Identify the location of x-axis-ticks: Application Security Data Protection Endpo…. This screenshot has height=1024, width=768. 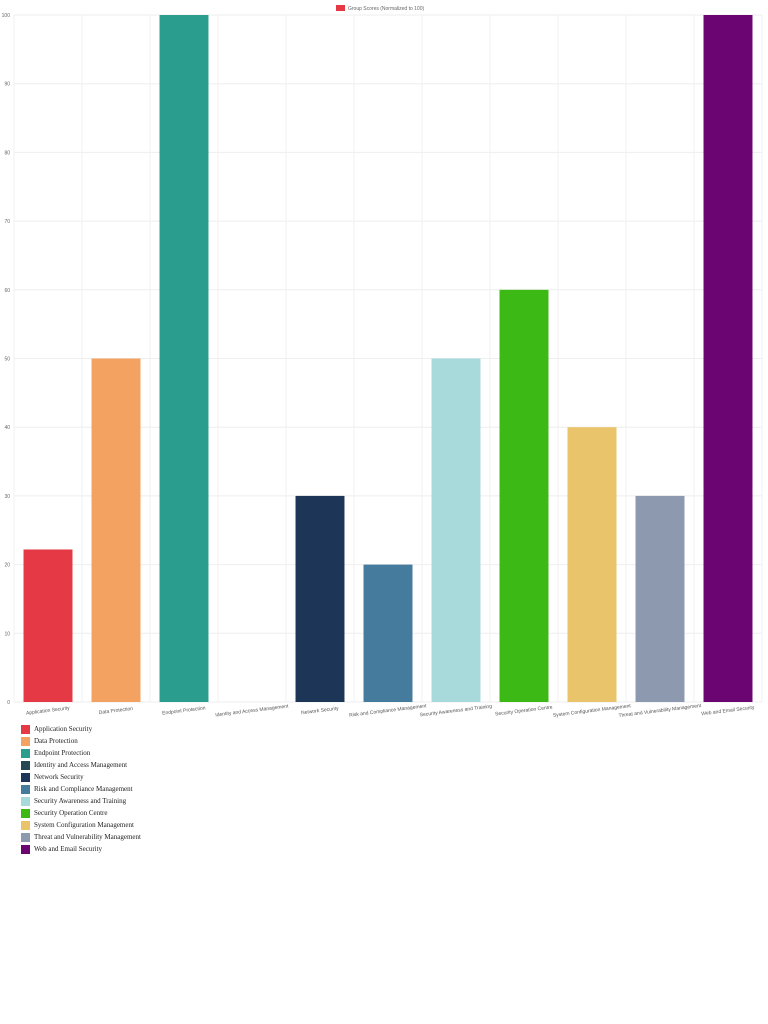
(390, 711).